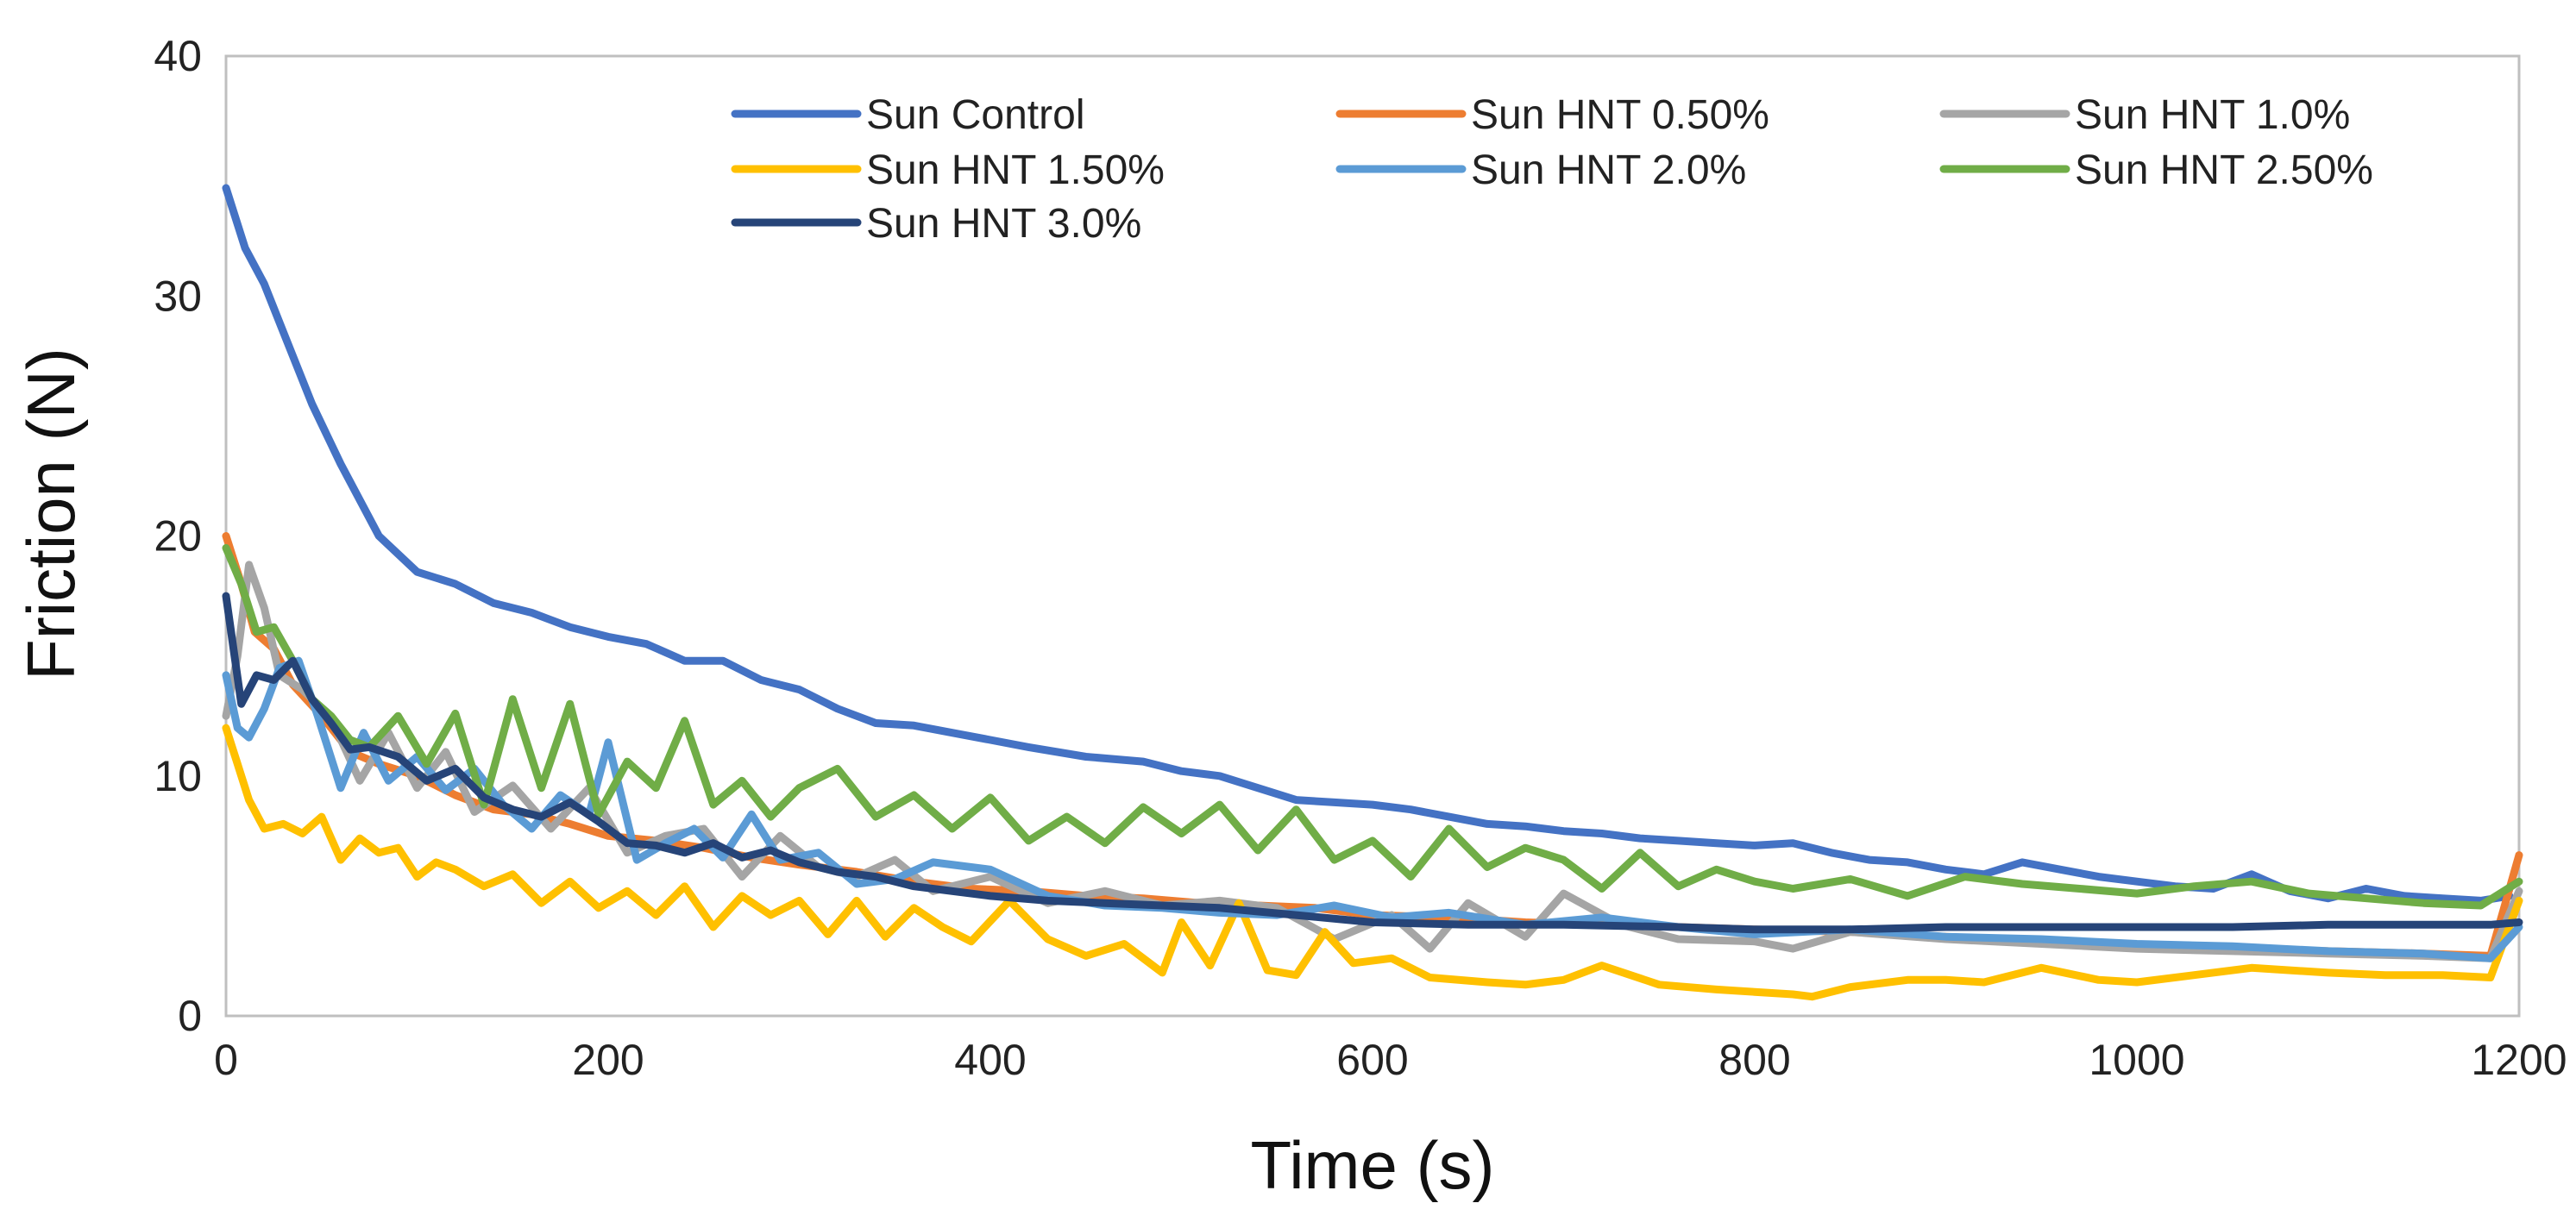 This screenshot has width=2576, height=1222. What do you see at coordinates (608, 1060) in the screenshot?
I see `x-tick-label: 200` at bounding box center [608, 1060].